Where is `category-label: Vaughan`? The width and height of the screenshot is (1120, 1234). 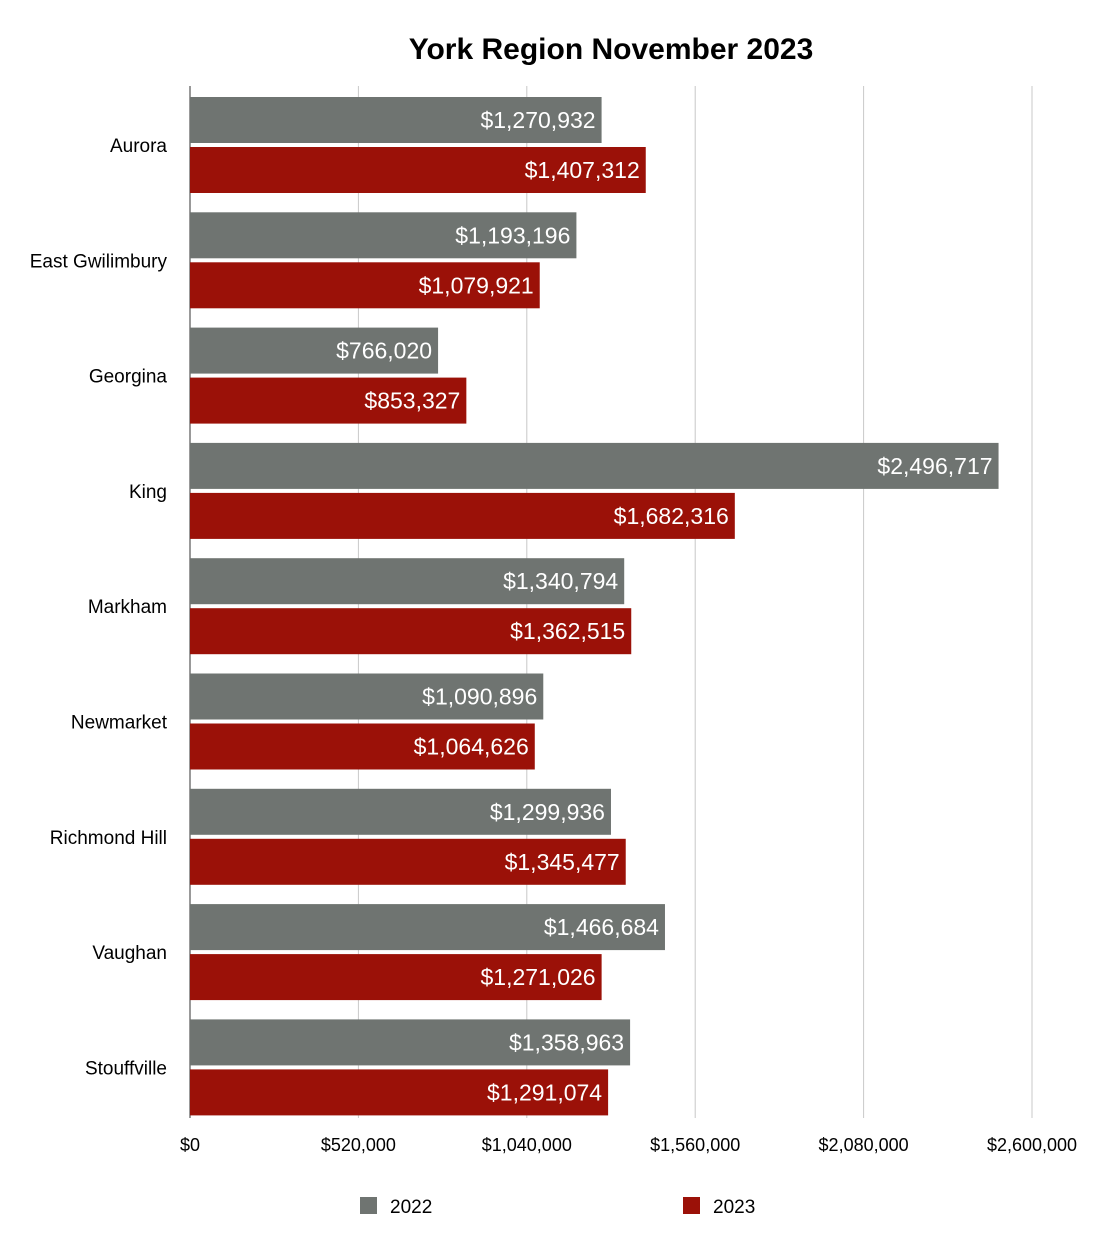
category-label: Vaughan is located at coordinates (129, 953).